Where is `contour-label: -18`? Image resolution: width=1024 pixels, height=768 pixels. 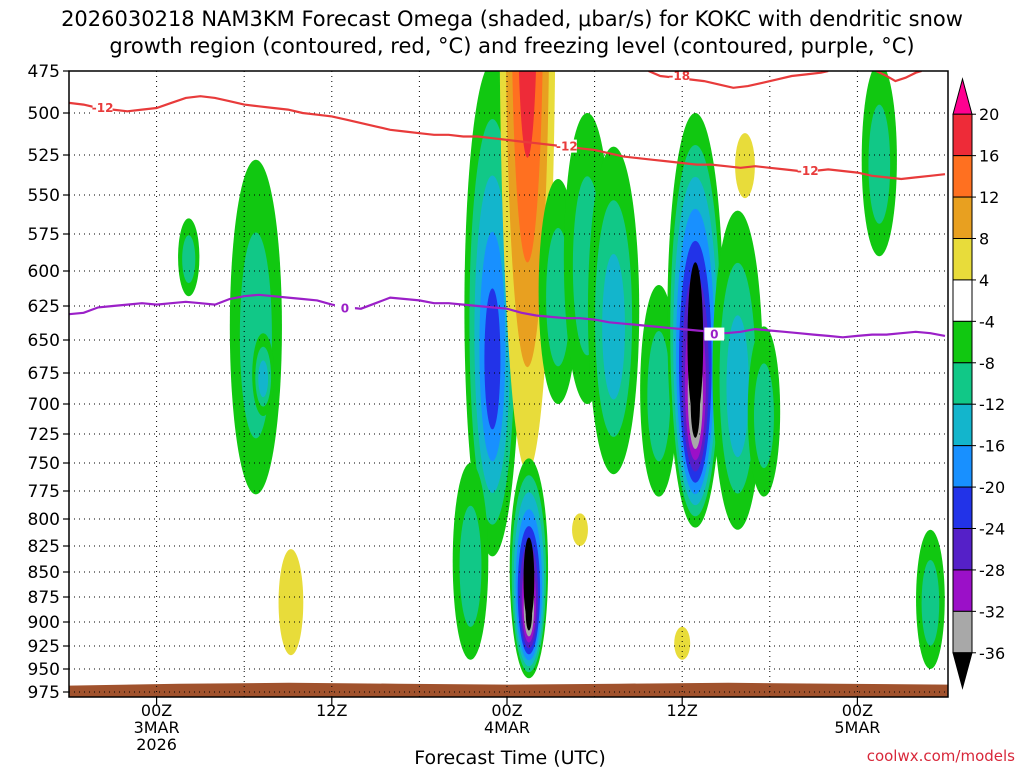 contour-label: -18 is located at coordinates (679, 76).